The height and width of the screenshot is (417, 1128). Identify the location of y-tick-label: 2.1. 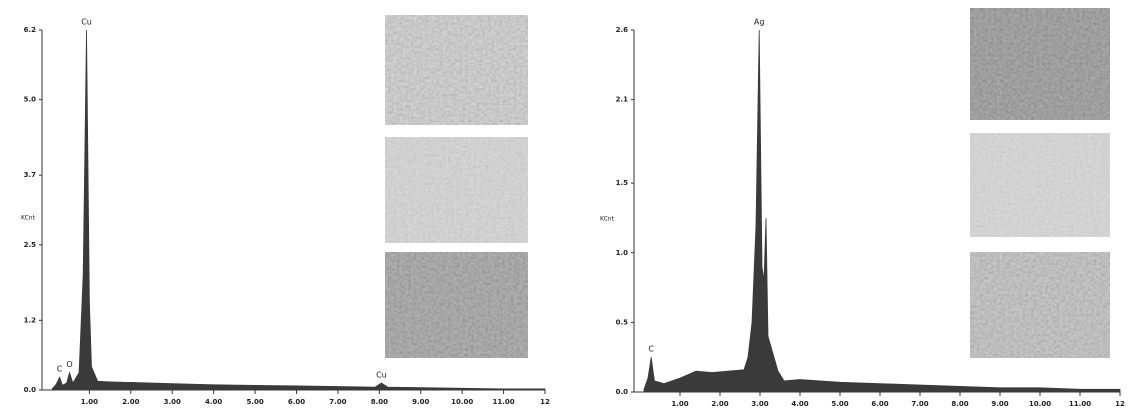
(622, 100).